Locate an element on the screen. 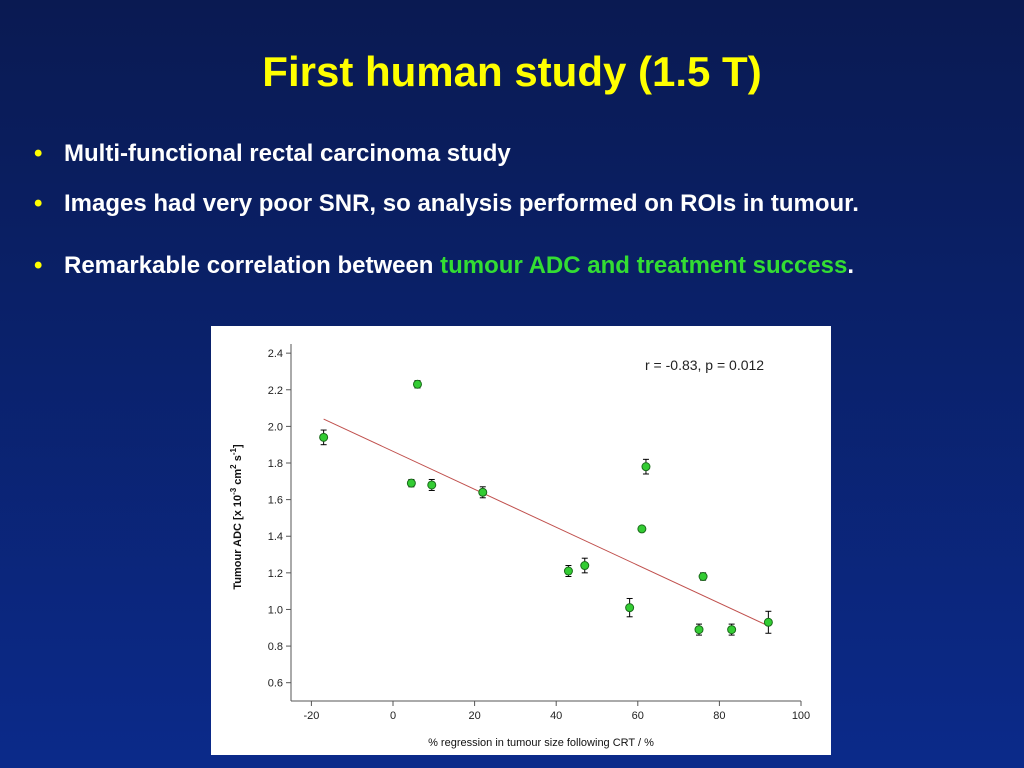 The height and width of the screenshot is (768, 1024). fit-line-group is located at coordinates (546, 522).